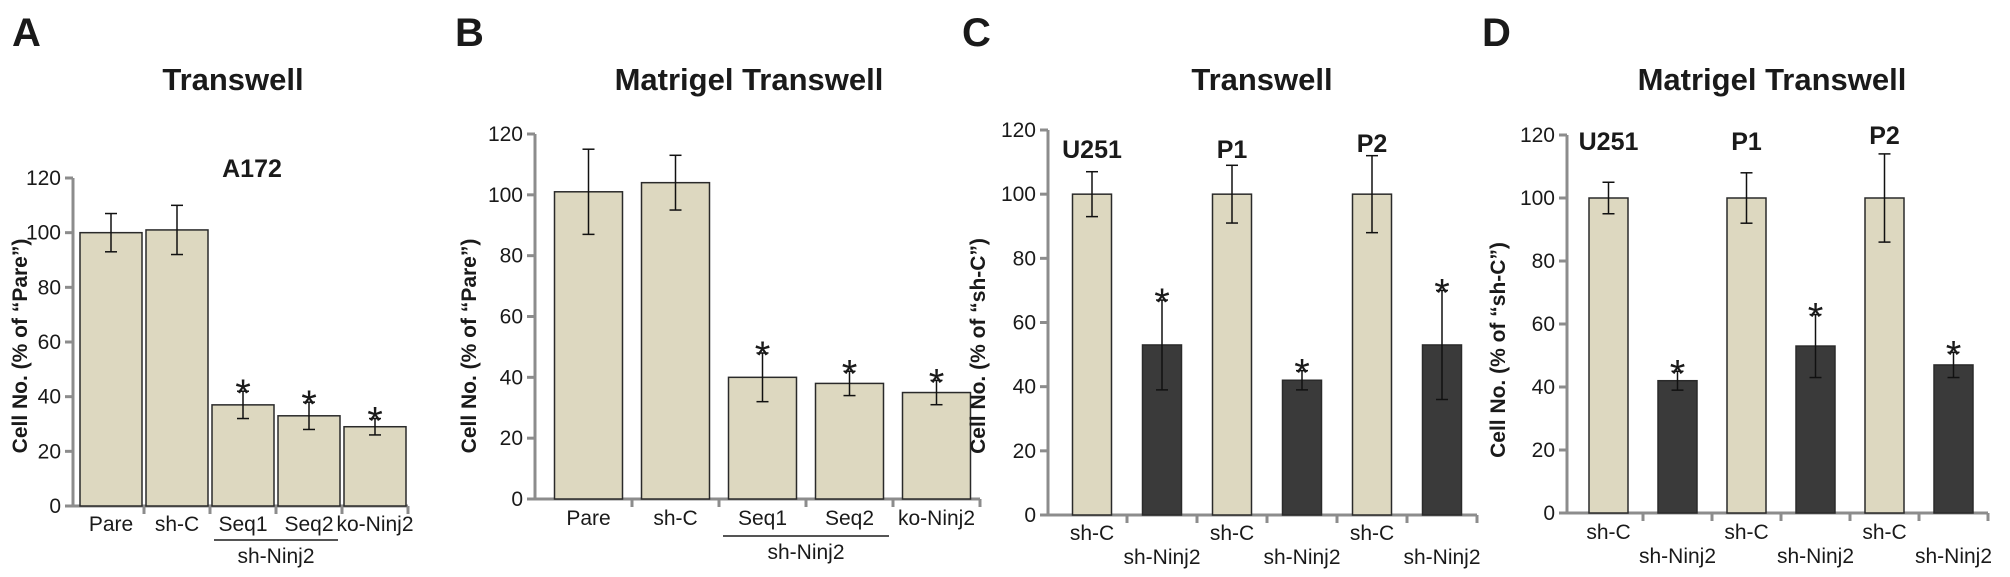  Describe the element at coordinates (252, 169) in the screenshot. I see `panel-subtitle: A172` at that location.